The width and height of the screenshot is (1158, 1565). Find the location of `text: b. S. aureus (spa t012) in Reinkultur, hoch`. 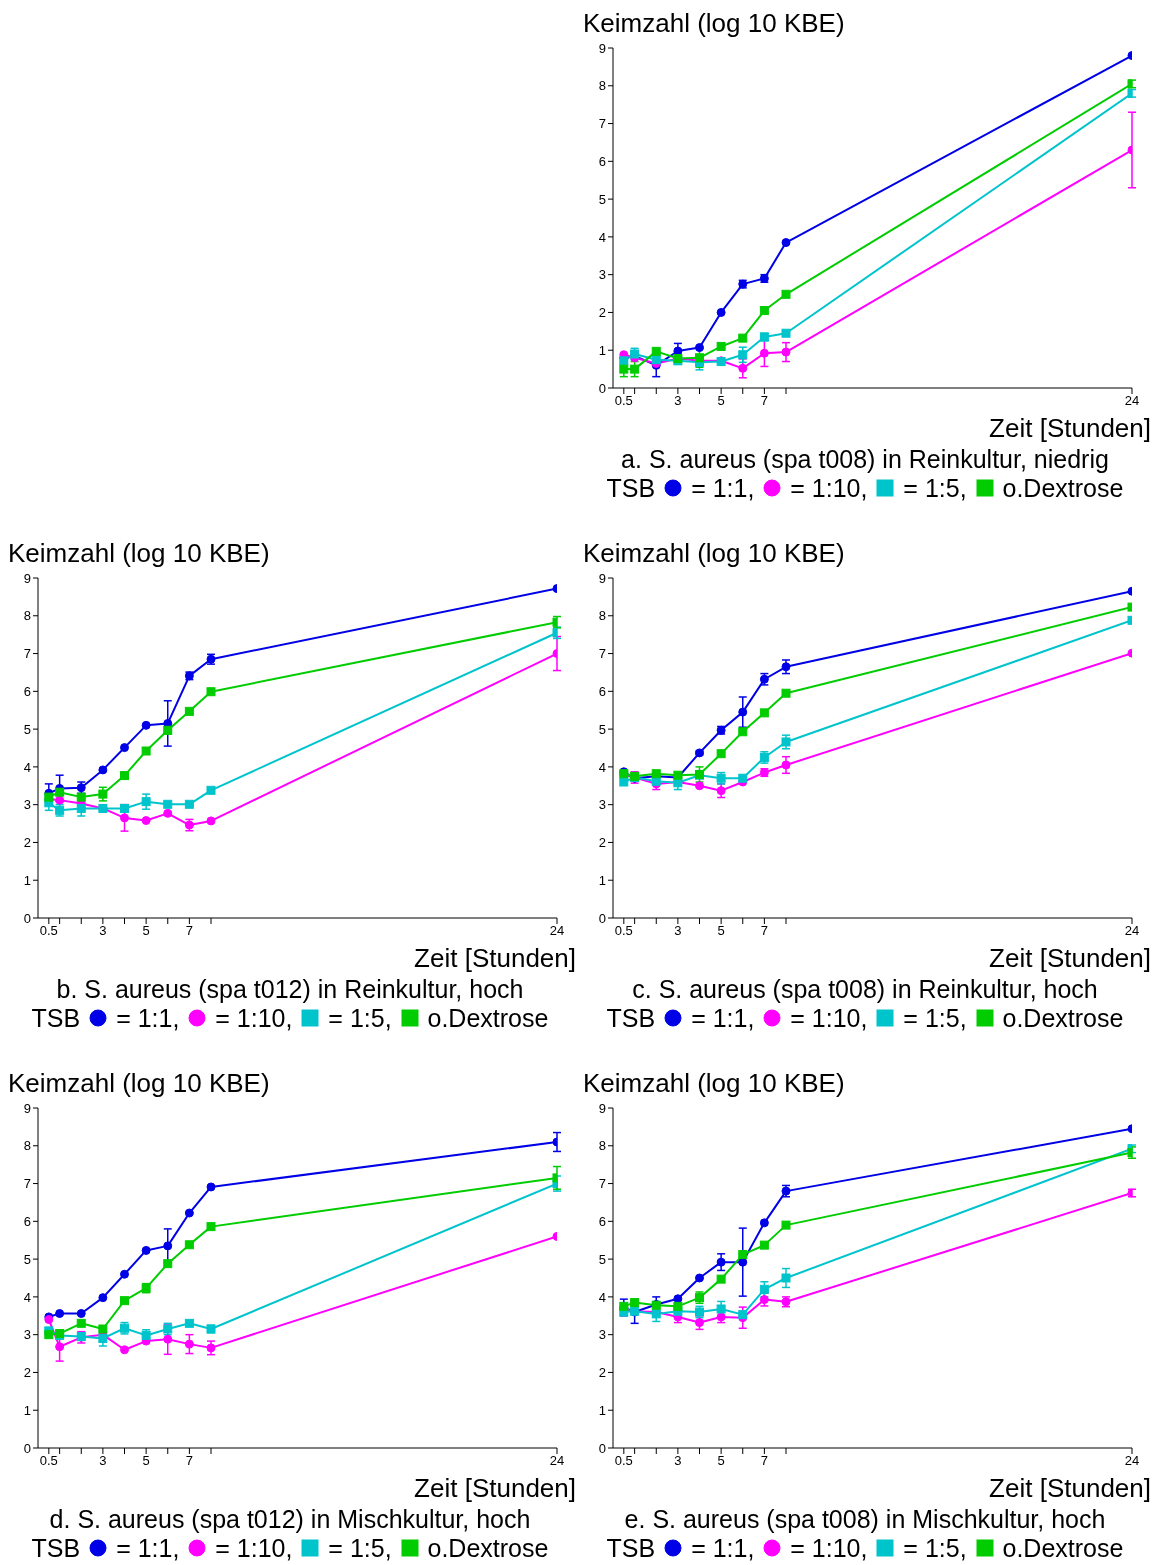

text: b. S. aureus (spa t012) in Reinkultur, hoch is located at coordinates (290, 989).